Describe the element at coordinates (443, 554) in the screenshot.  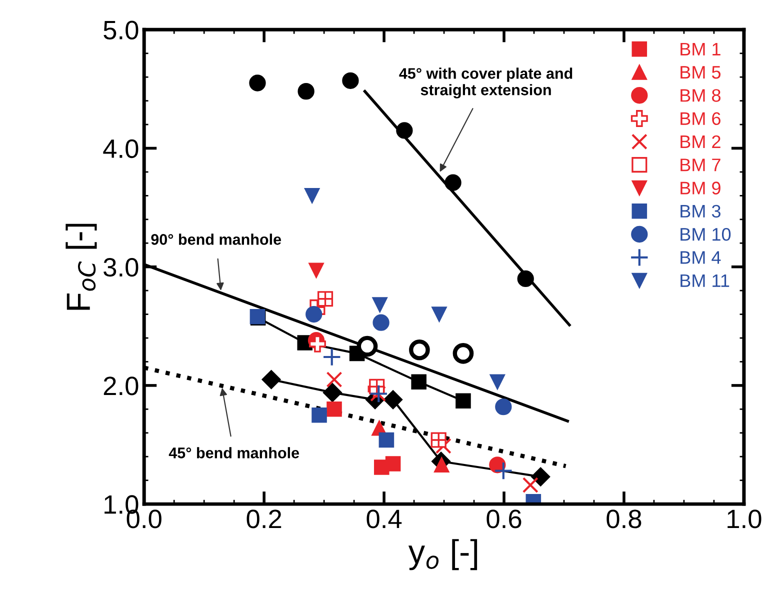
I see `x-axis-title: y$_{o}$ [-]` at that location.